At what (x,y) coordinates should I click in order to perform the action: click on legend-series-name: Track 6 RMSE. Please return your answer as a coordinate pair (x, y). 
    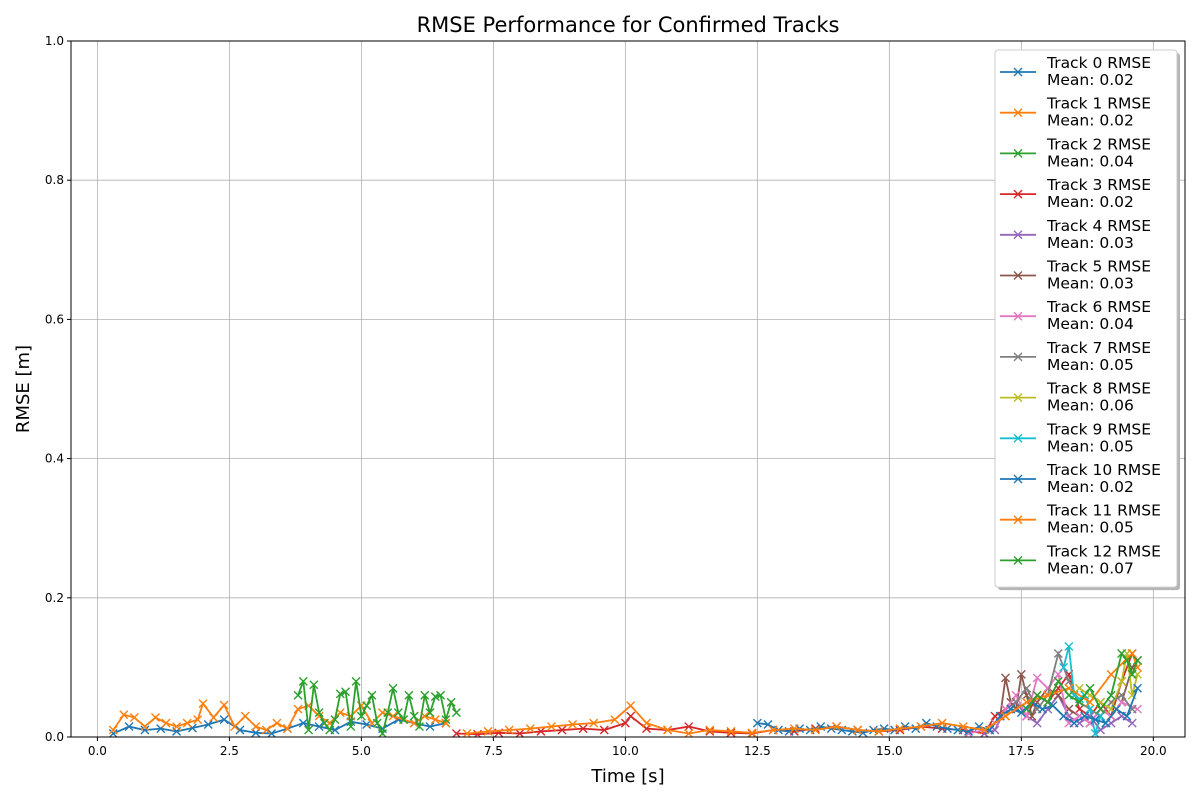
    Looking at the image, I should click on (1098, 307).